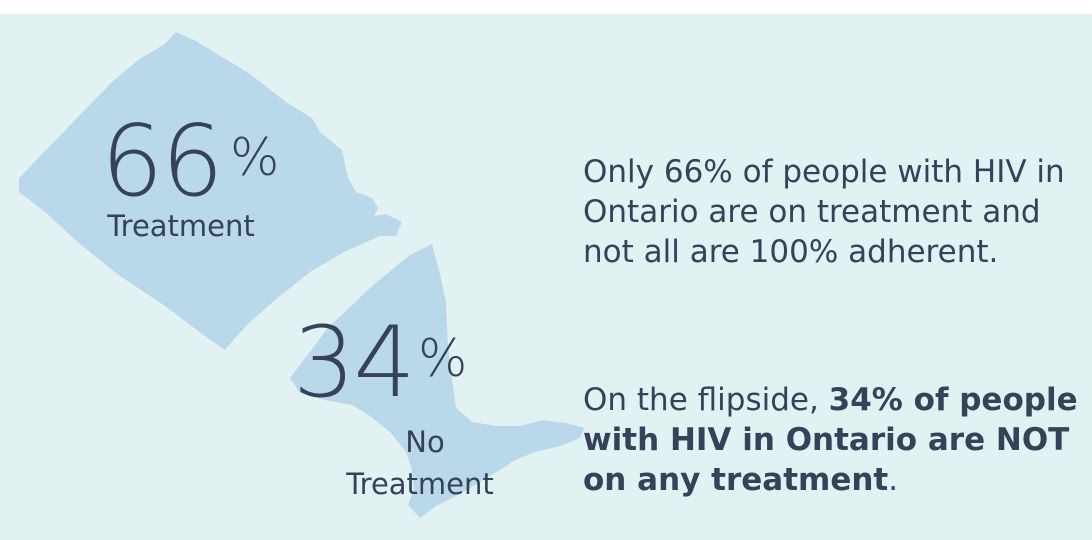 The image size is (1092, 540). What do you see at coordinates (443, 359) in the screenshot?
I see `no-treatment-percent-symbol: %` at bounding box center [443, 359].